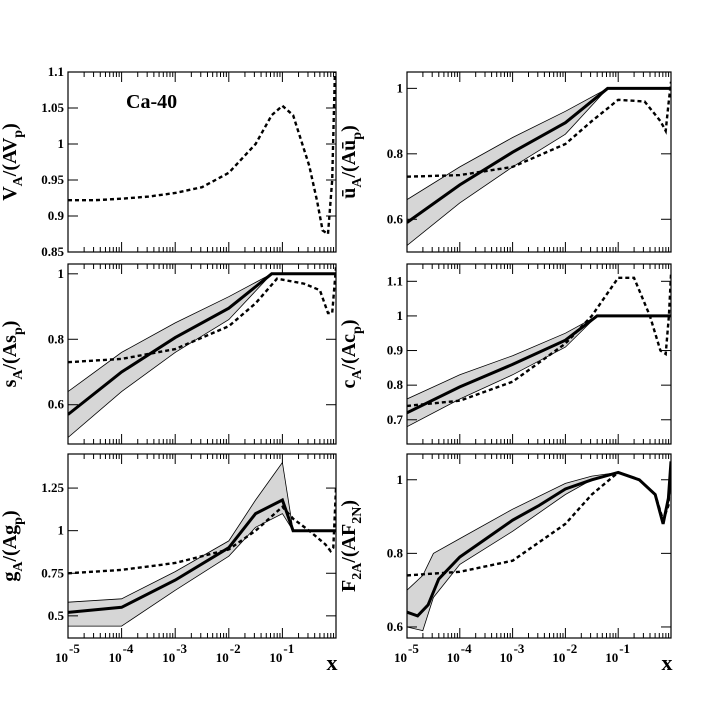 Image resolution: width=708 pixels, height=708 pixels. What do you see at coordinates (349, 544) in the screenshot?
I see `y-axis-label-mid: /(AF` at bounding box center [349, 544].